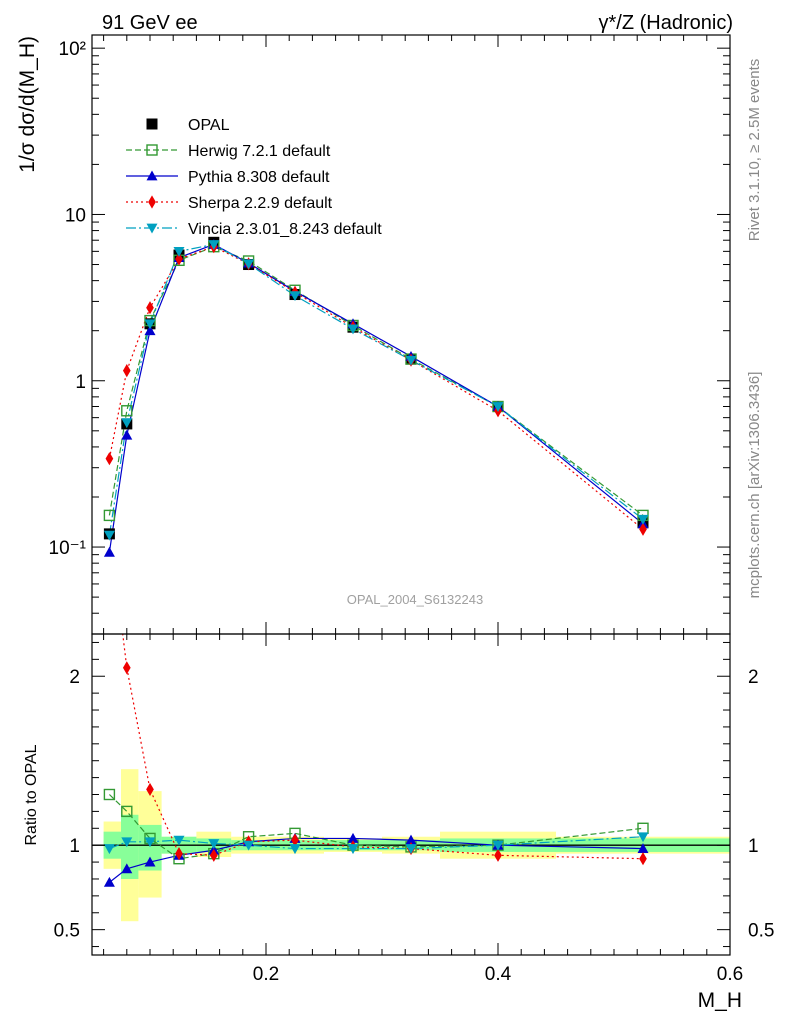 This screenshot has height=1024, width=786. What do you see at coordinates (80, 382) in the screenshot?
I see `y-tick-label: 1` at bounding box center [80, 382].